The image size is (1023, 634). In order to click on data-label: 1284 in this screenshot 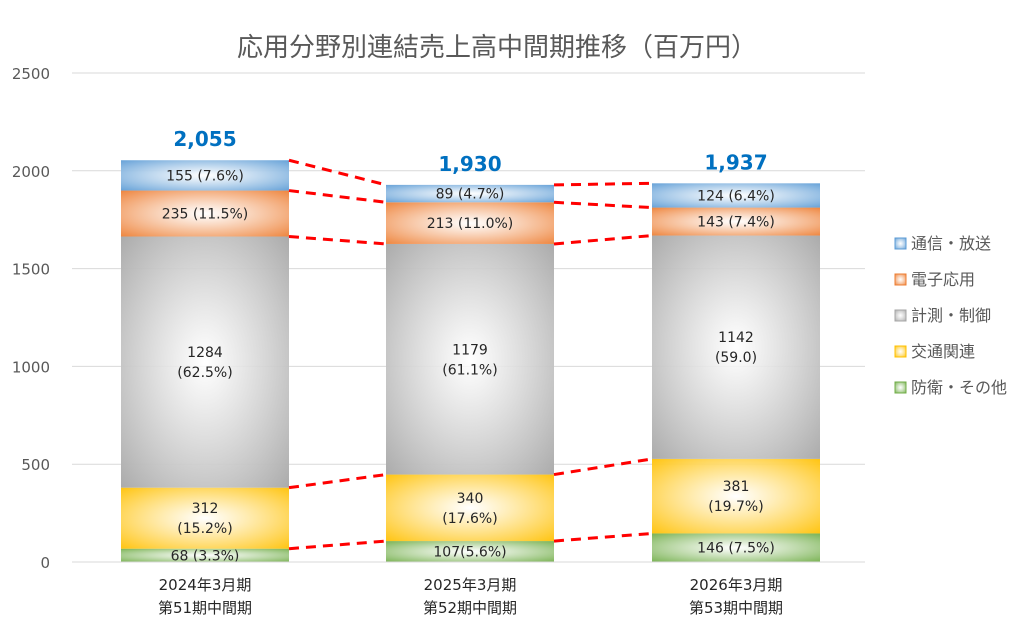, I will do `click(205, 353)`.